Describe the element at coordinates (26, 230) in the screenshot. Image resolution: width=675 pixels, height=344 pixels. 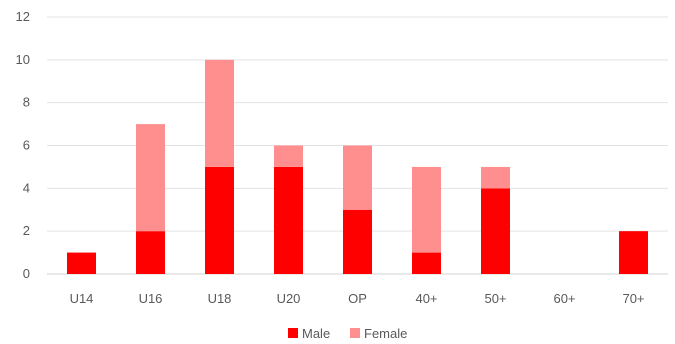
I see `y-tick-label: 2` at that location.